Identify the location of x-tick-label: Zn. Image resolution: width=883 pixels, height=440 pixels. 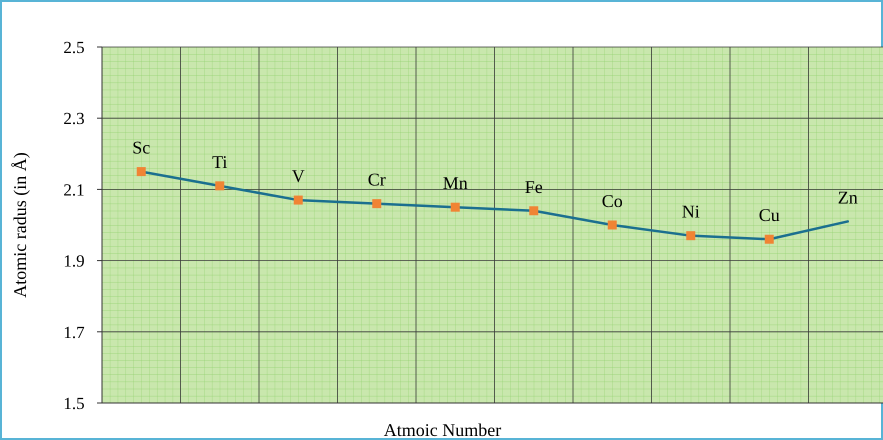
(848, 197).